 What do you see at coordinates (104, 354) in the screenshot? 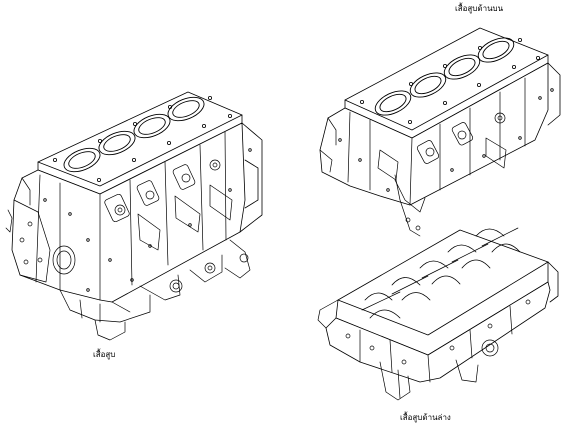
I see `caption-cylinder-block: เสื้อสูบ` at bounding box center [104, 354].